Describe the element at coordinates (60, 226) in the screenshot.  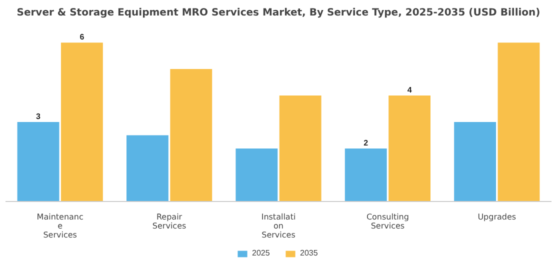
I see `x-tick-label: Maintenance Services` at that location.